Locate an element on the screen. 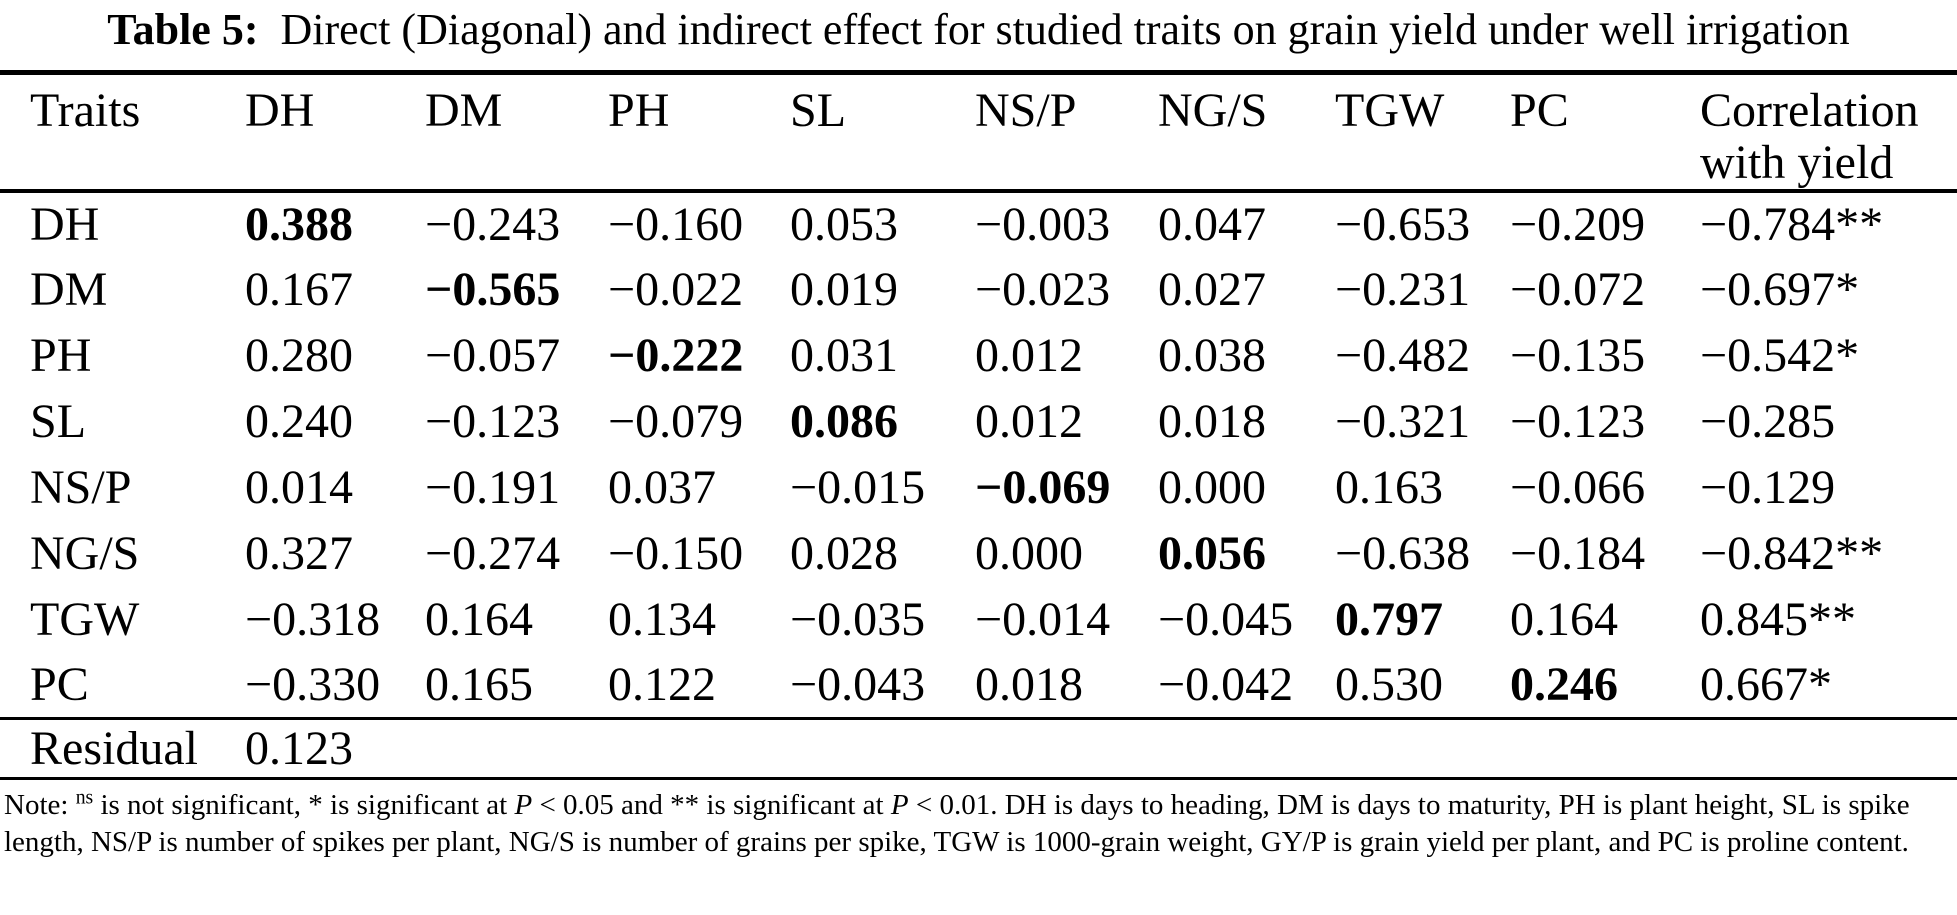 The image size is (1957, 915). cell-value: −0.638 is located at coordinates (1403, 554).